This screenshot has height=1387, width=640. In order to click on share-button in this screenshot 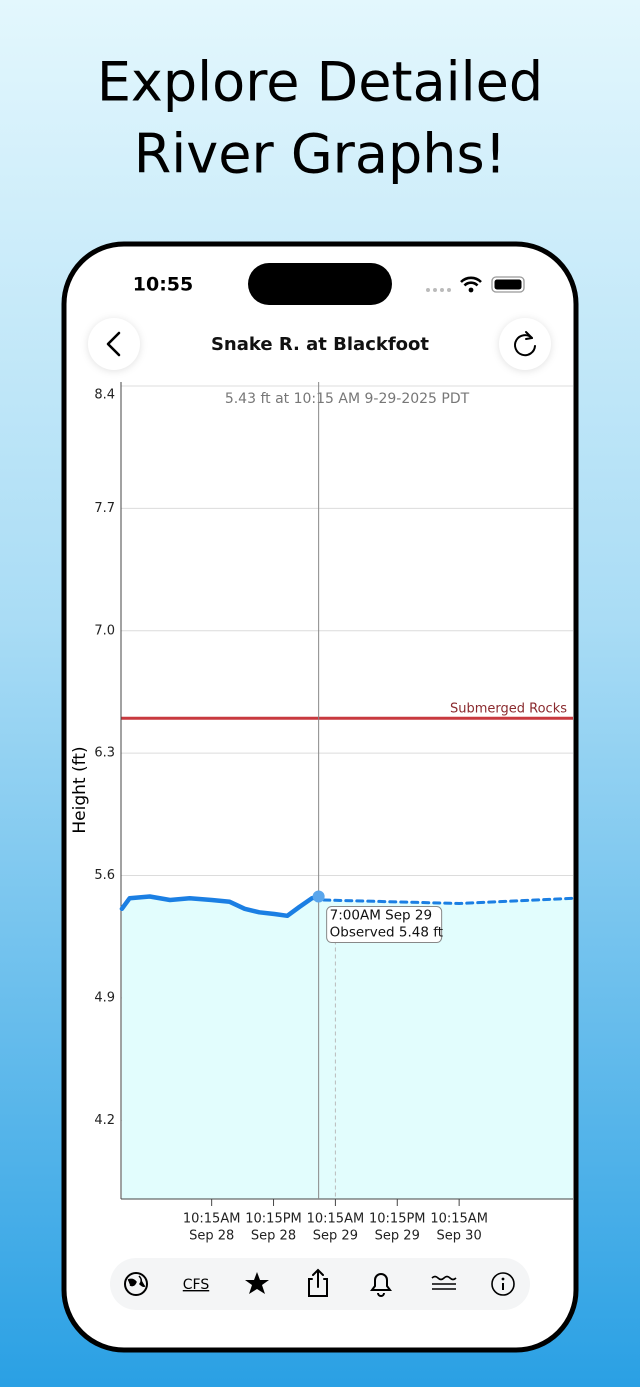, I will do `click(318, 1282)`.